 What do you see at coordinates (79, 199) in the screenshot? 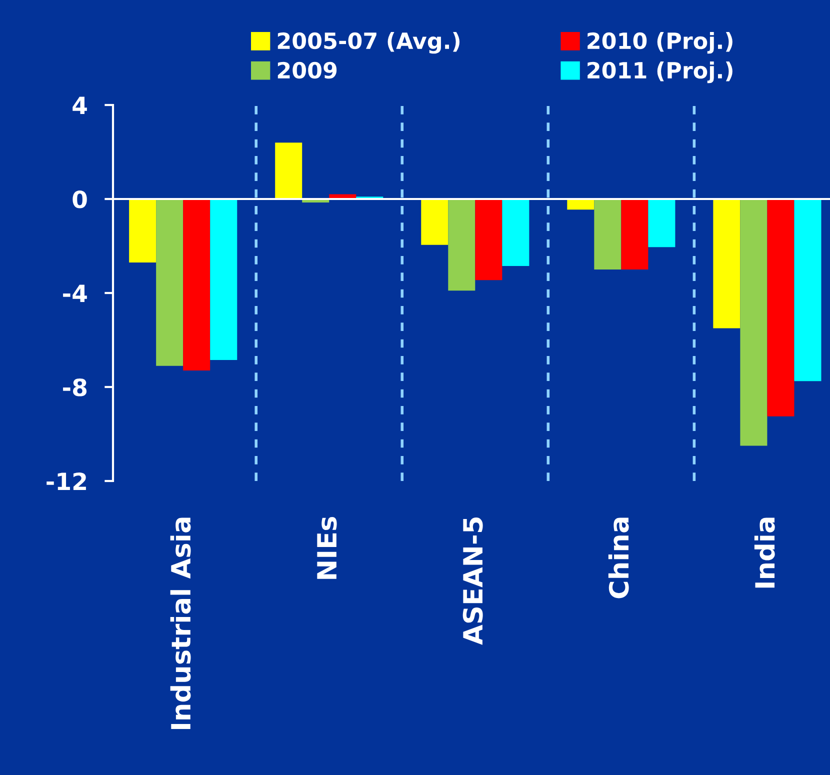
I see `y-tick-label: 0` at bounding box center [79, 199].